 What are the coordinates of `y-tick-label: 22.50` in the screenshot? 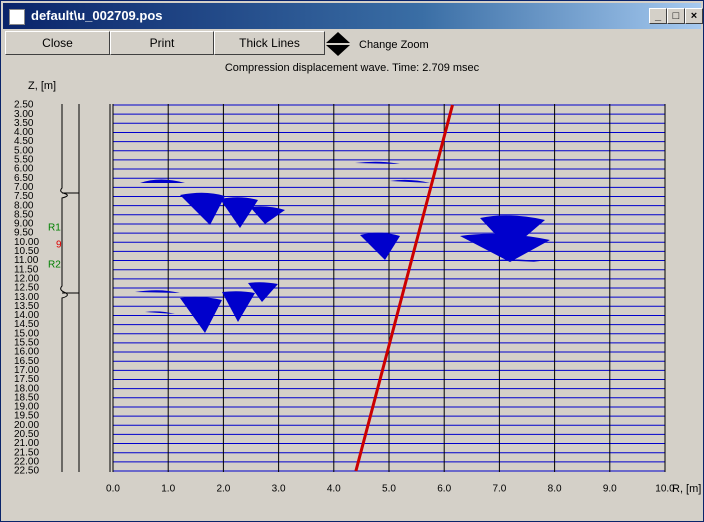 It's located at (26, 471).